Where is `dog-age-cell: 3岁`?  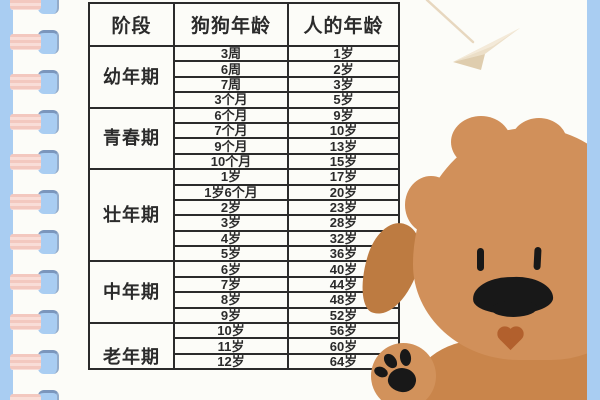 dog-age-cell: 3岁 is located at coordinates (231, 223).